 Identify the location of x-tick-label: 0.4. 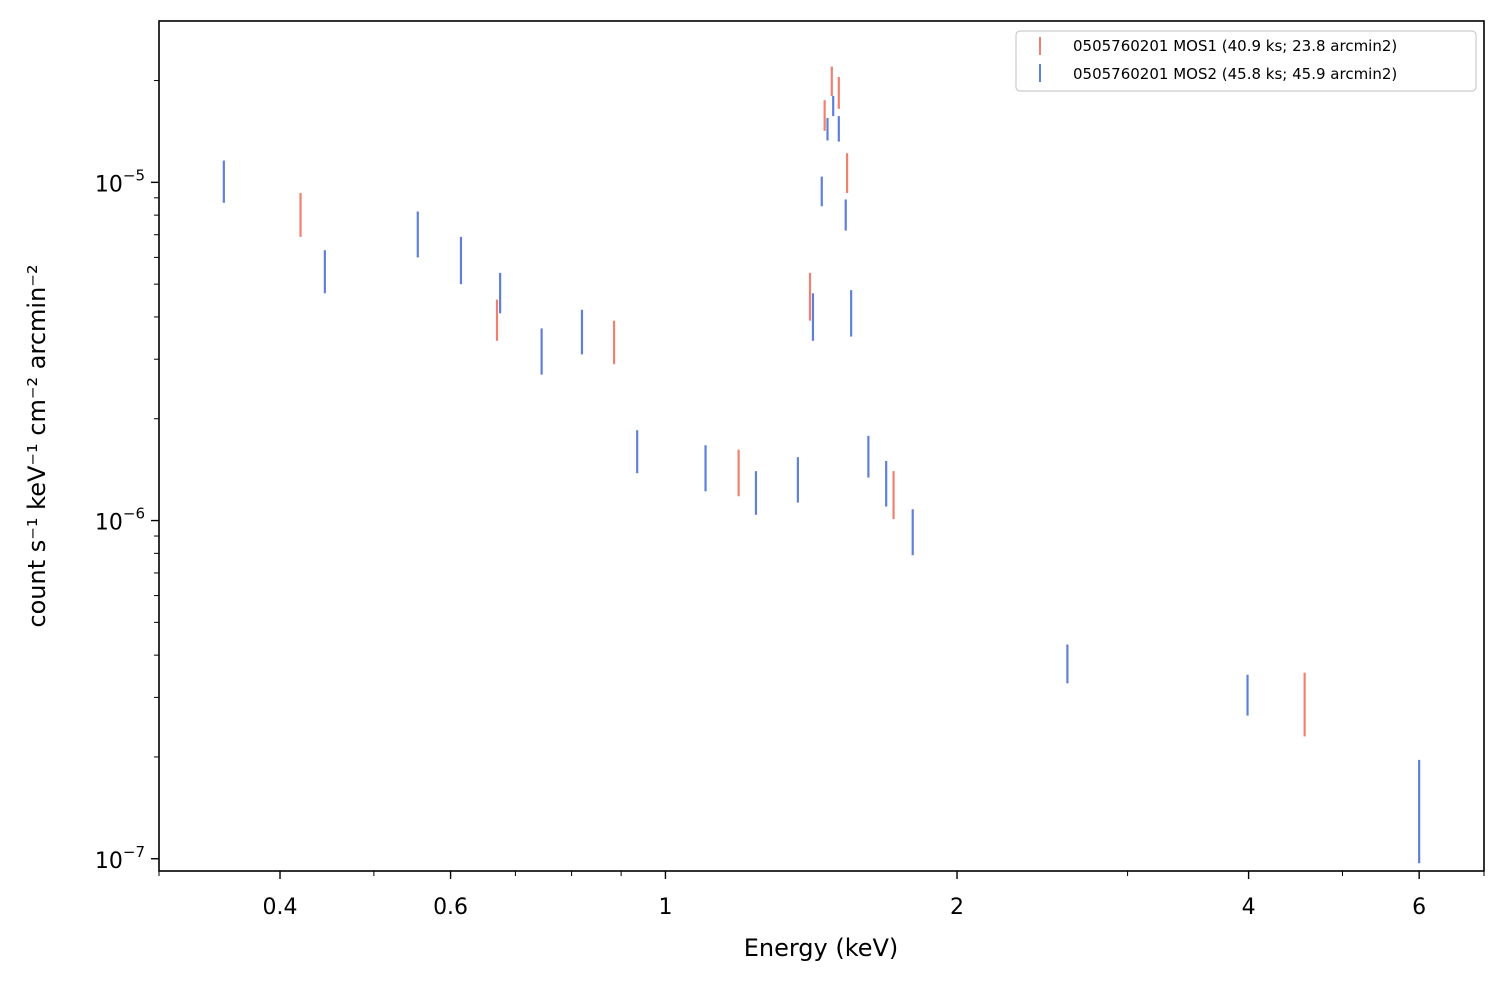
(280, 907).